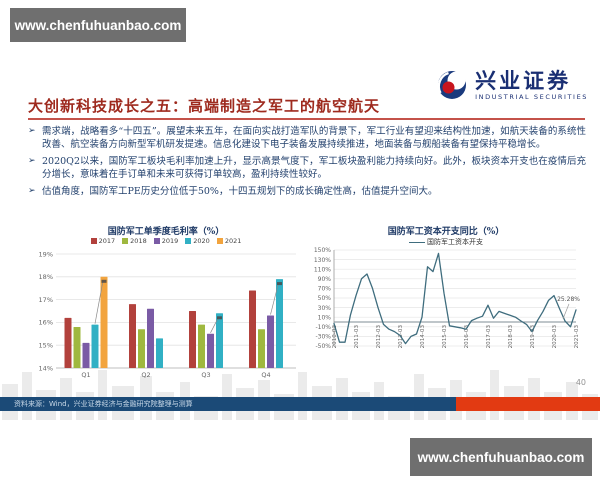  I want to click on svg-text: -30%, so click(323, 337).